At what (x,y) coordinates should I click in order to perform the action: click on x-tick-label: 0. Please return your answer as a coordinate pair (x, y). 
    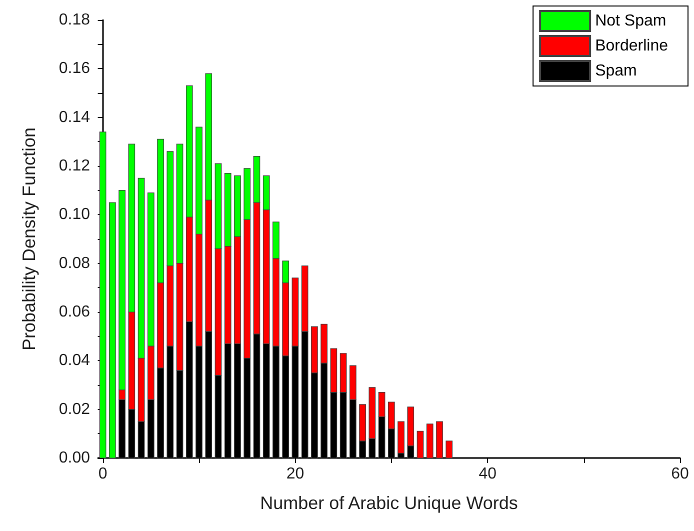
    Looking at the image, I should click on (103, 474).